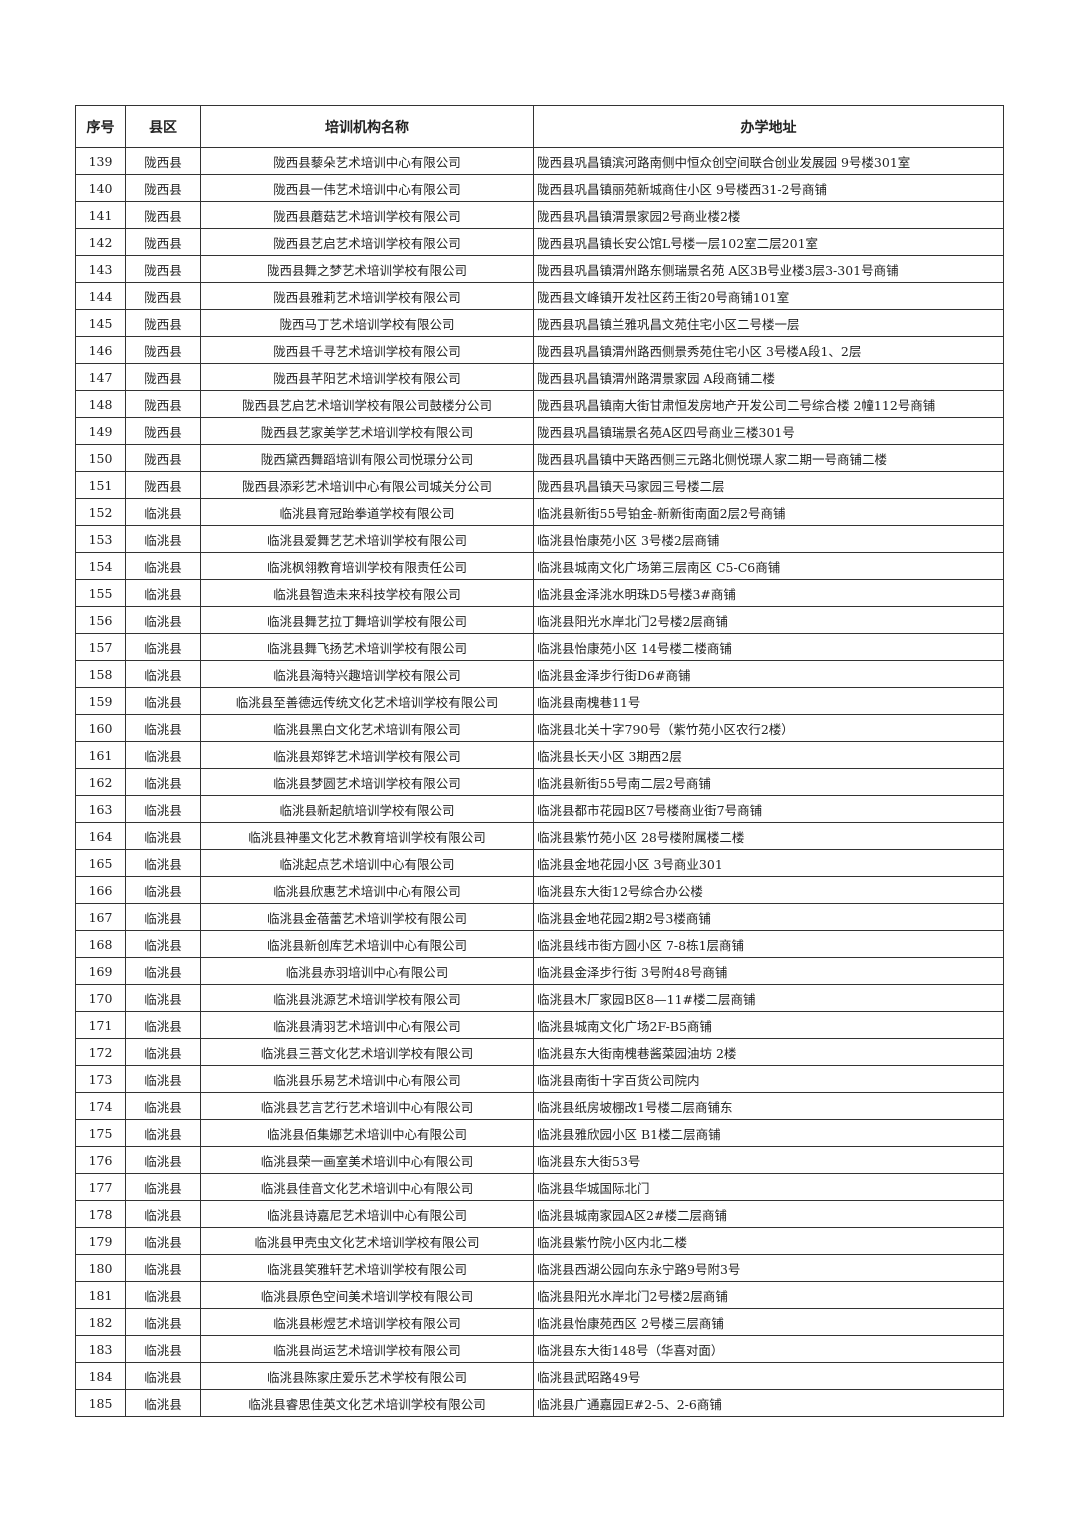  I want to click on seq-cell: 154, so click(100, 566).